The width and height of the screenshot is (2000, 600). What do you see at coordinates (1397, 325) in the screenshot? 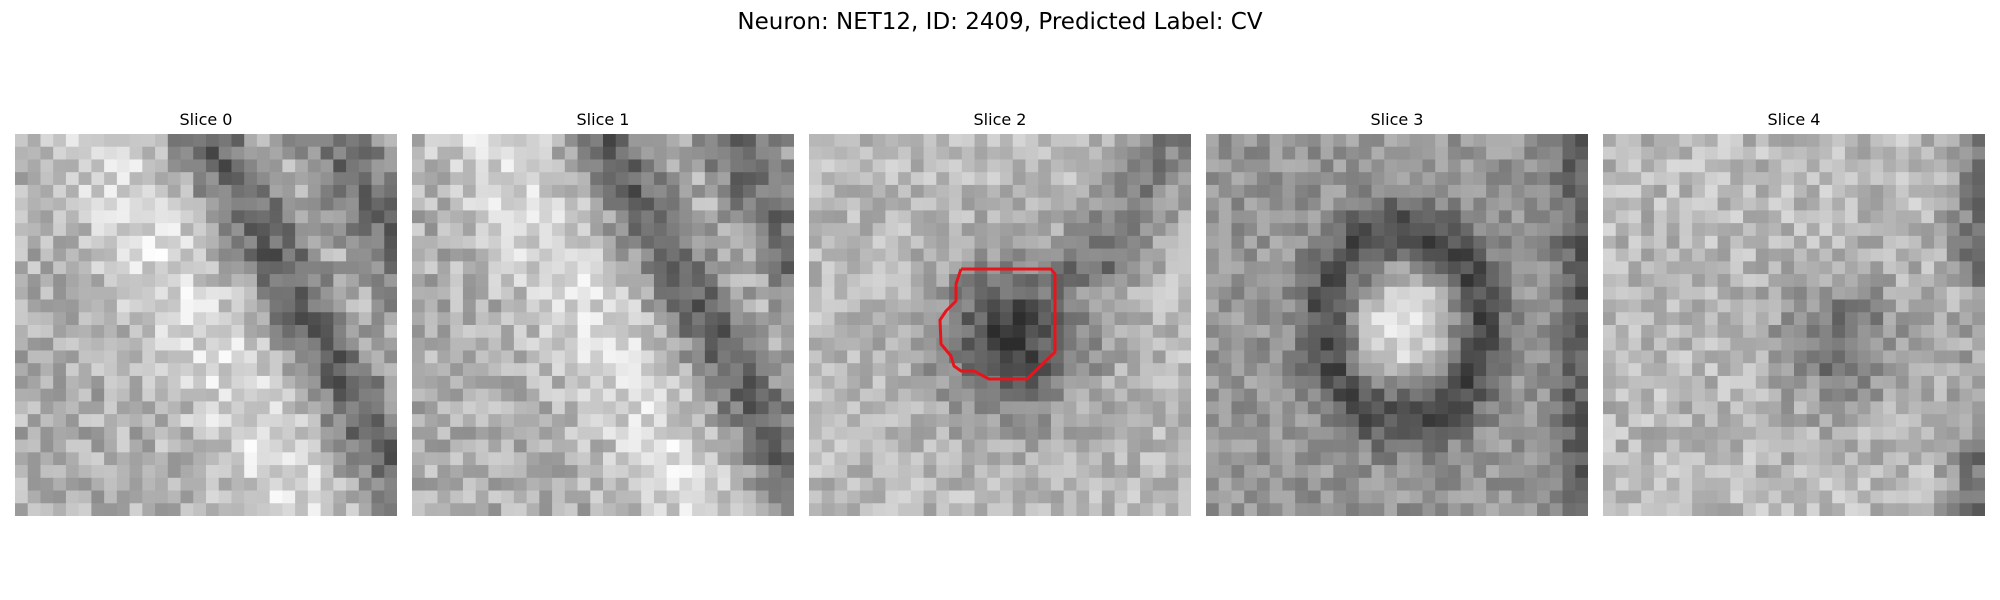
I see `slice-3-image` at bounding box center [1397, 325].